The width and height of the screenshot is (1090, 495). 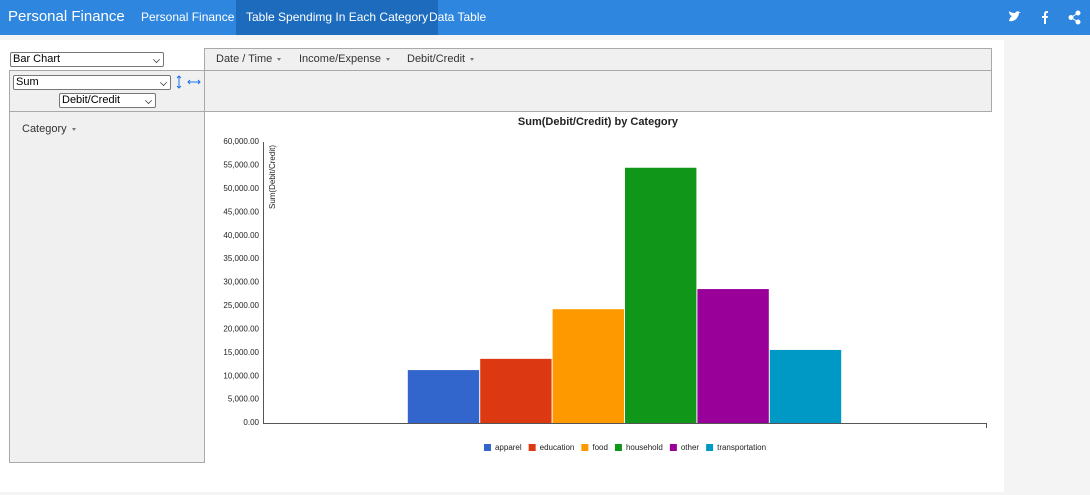 I want to click on nav-link: Personal Finance, so click(x=188, y=17).